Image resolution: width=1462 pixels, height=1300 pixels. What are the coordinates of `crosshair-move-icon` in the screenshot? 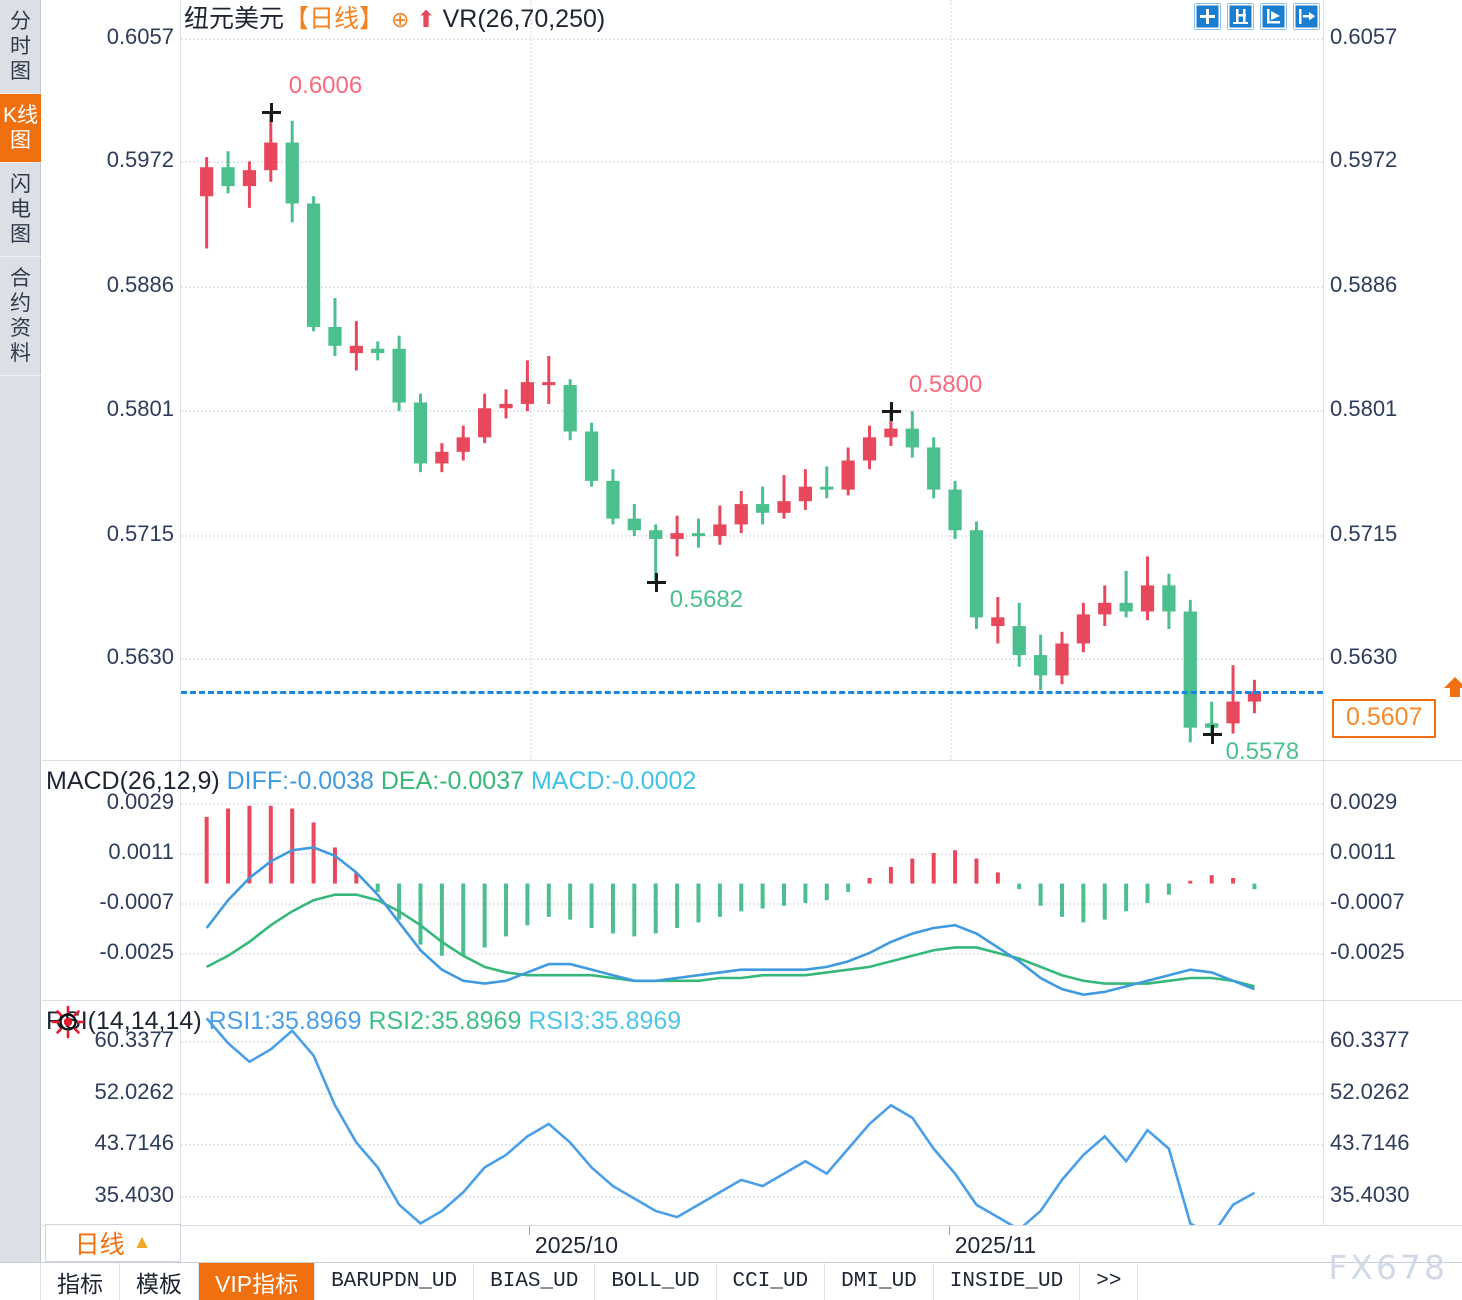 It's located at (1207, 16).